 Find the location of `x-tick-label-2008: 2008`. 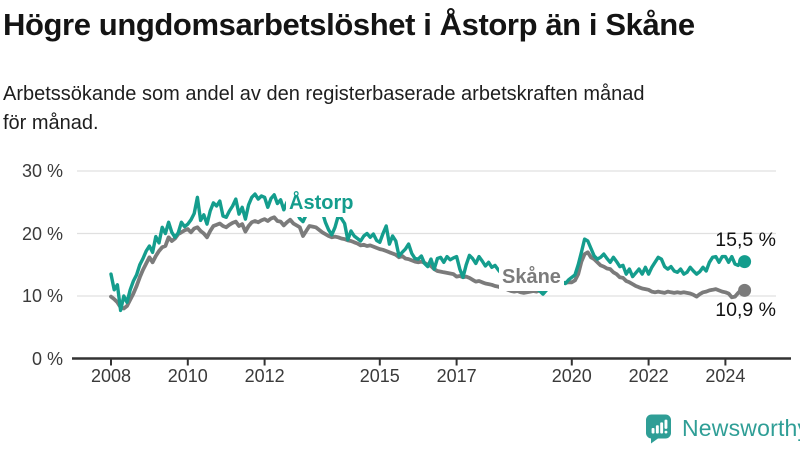

x-tick-label-2008: 2008 is located at coordinates (111, 376).